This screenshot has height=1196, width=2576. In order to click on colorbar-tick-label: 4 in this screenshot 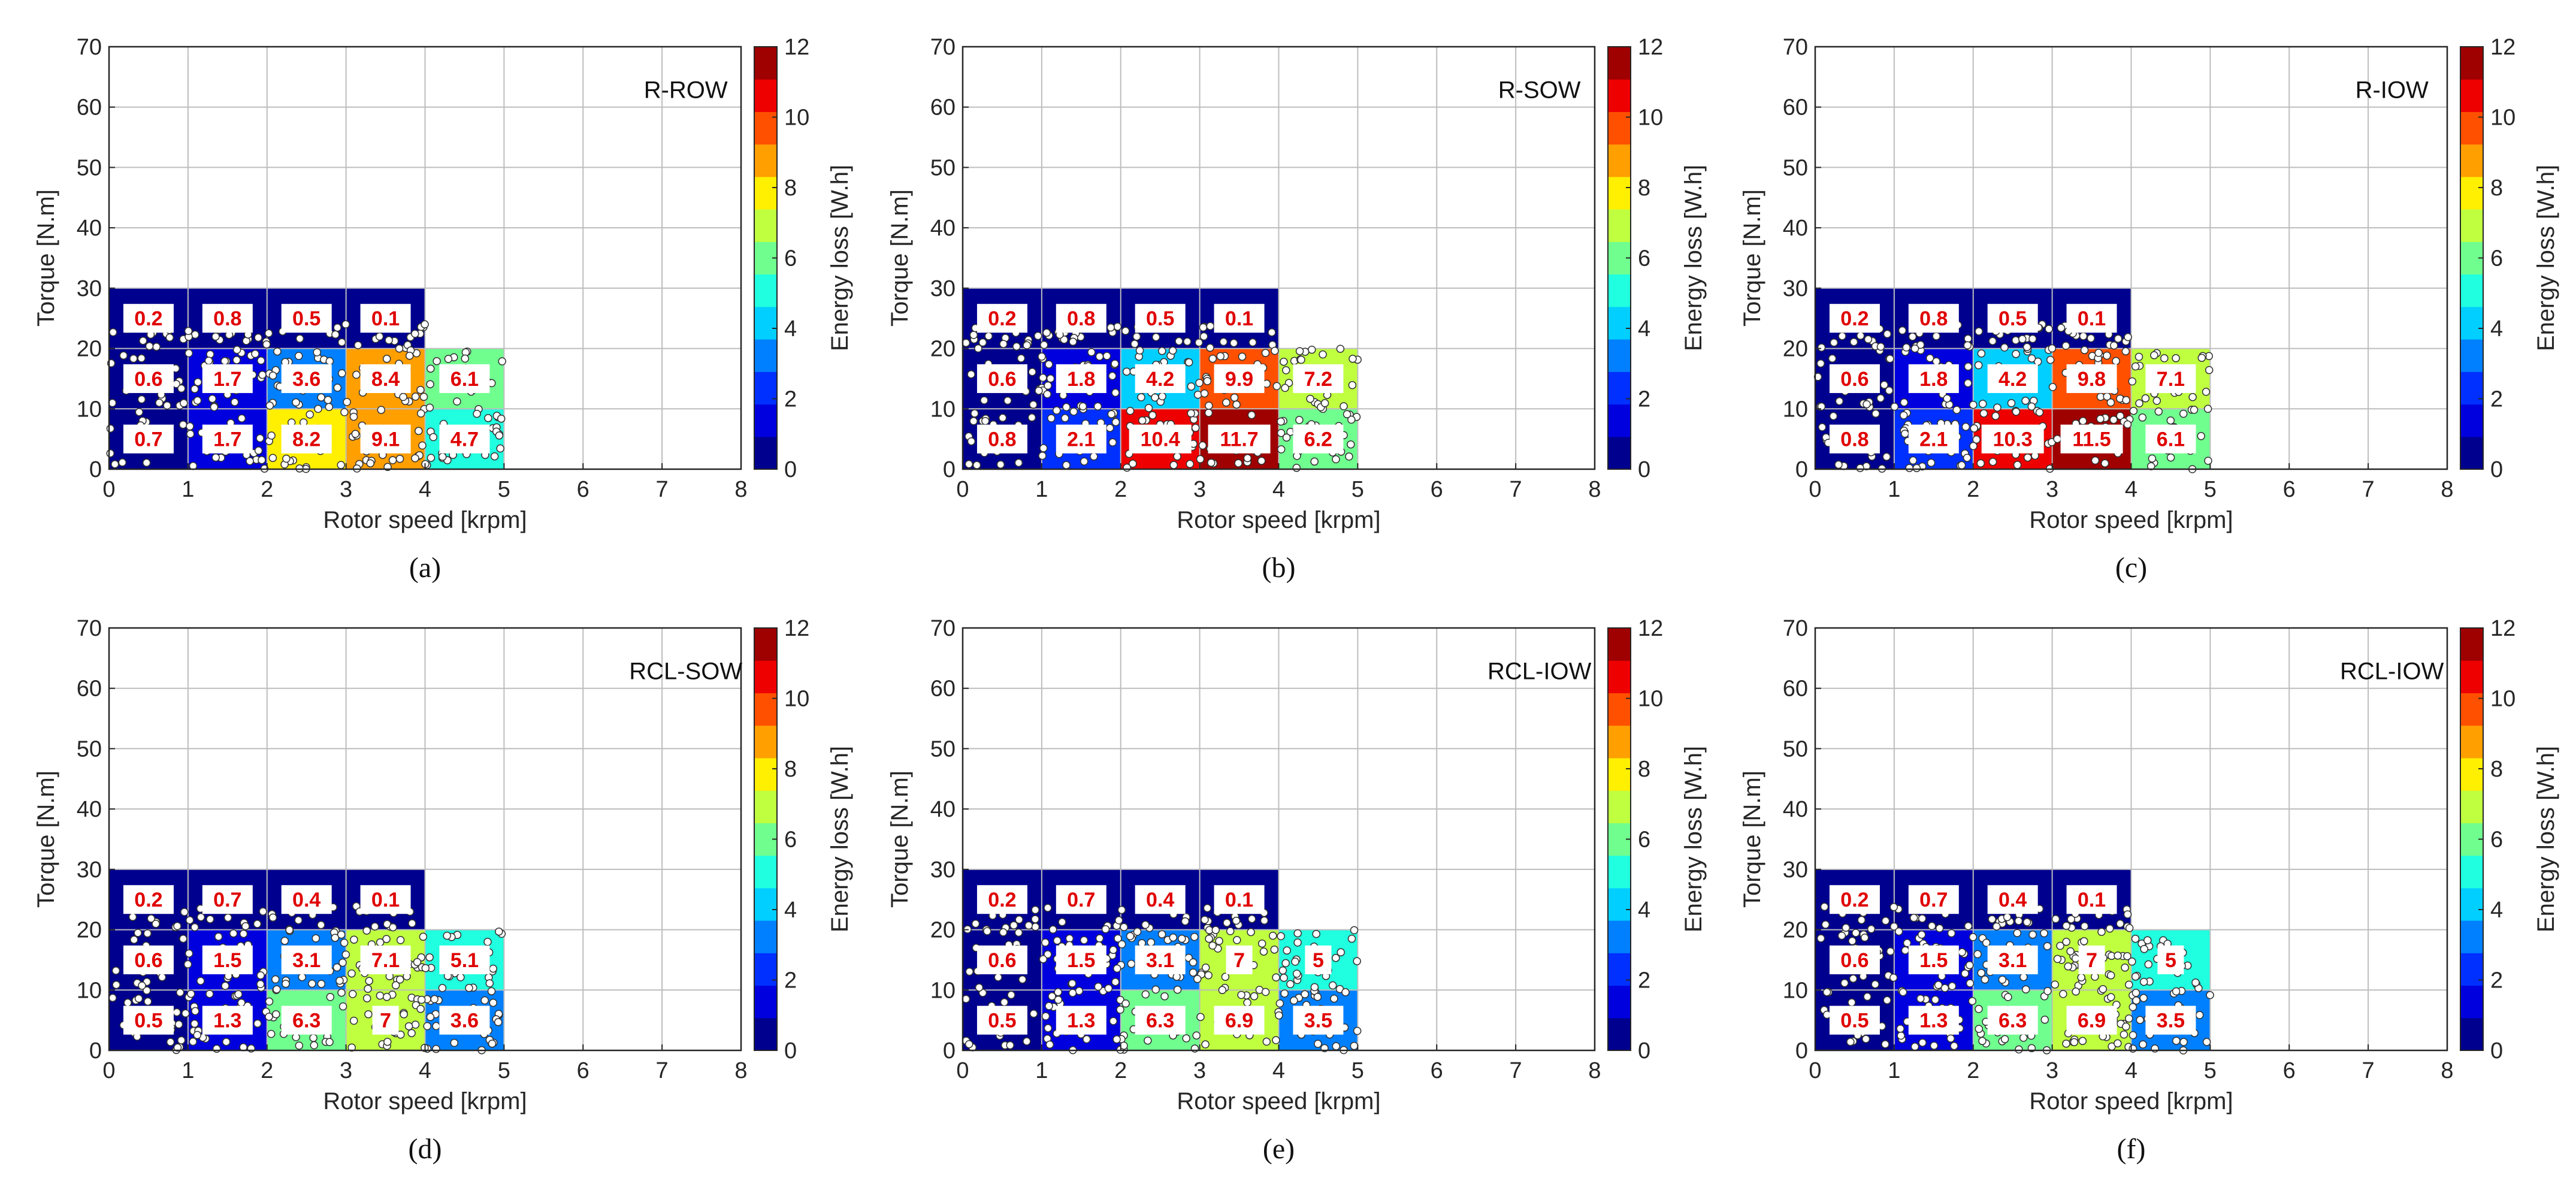, I will do `click(1644, 329)`.